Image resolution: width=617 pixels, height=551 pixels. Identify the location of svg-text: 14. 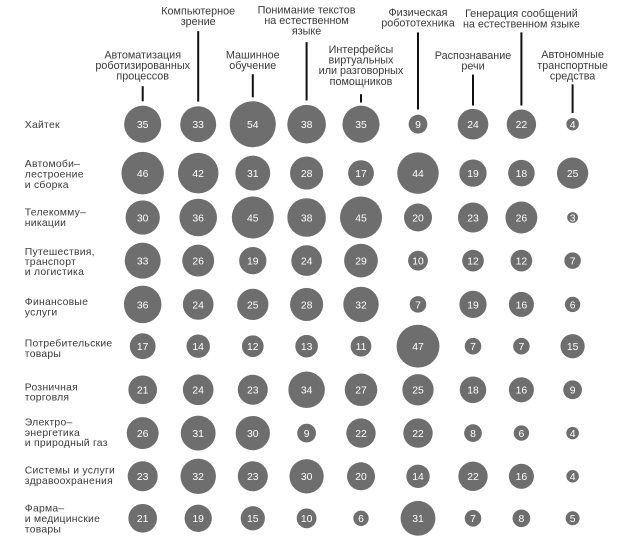
(418, 477).